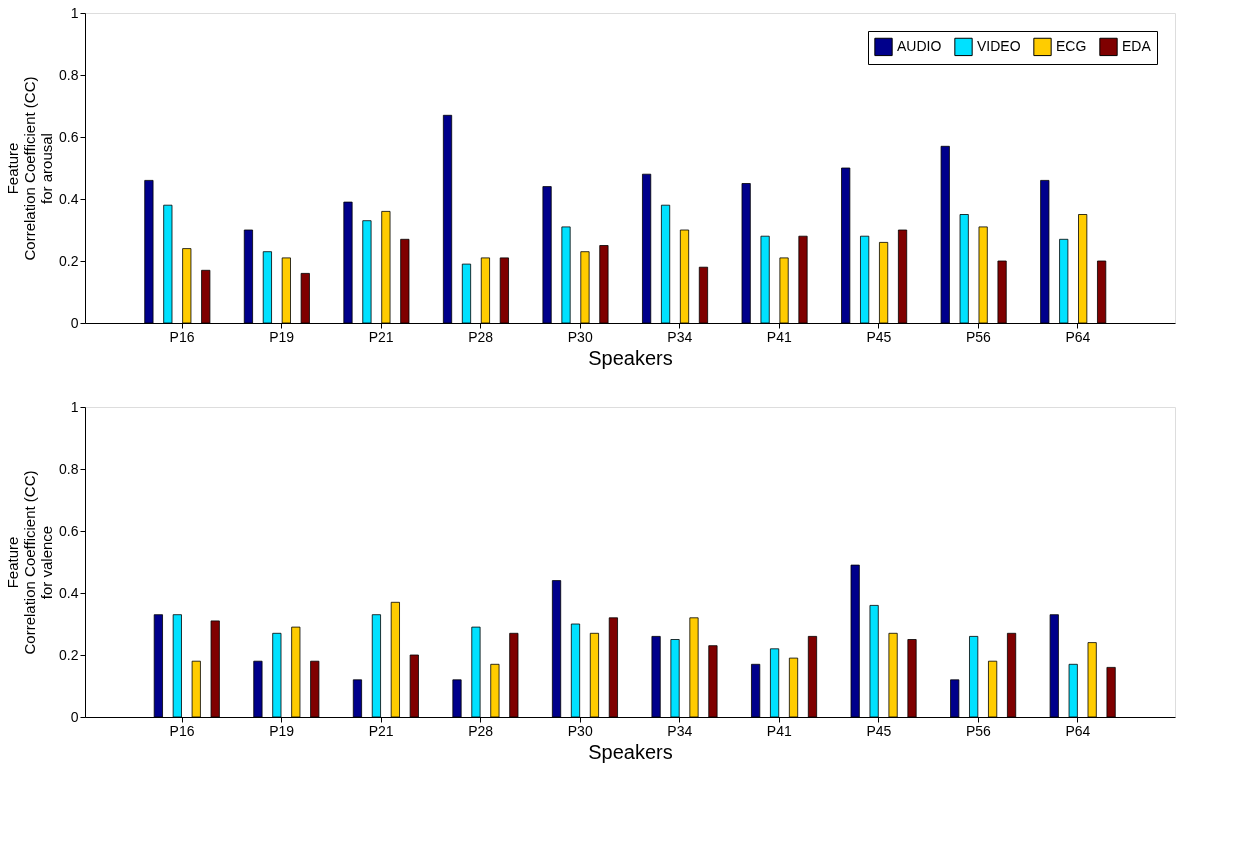 The width and height of the screenshot is (1256, 845). I want to click on legend-label: ECG, so click(1071, 45).